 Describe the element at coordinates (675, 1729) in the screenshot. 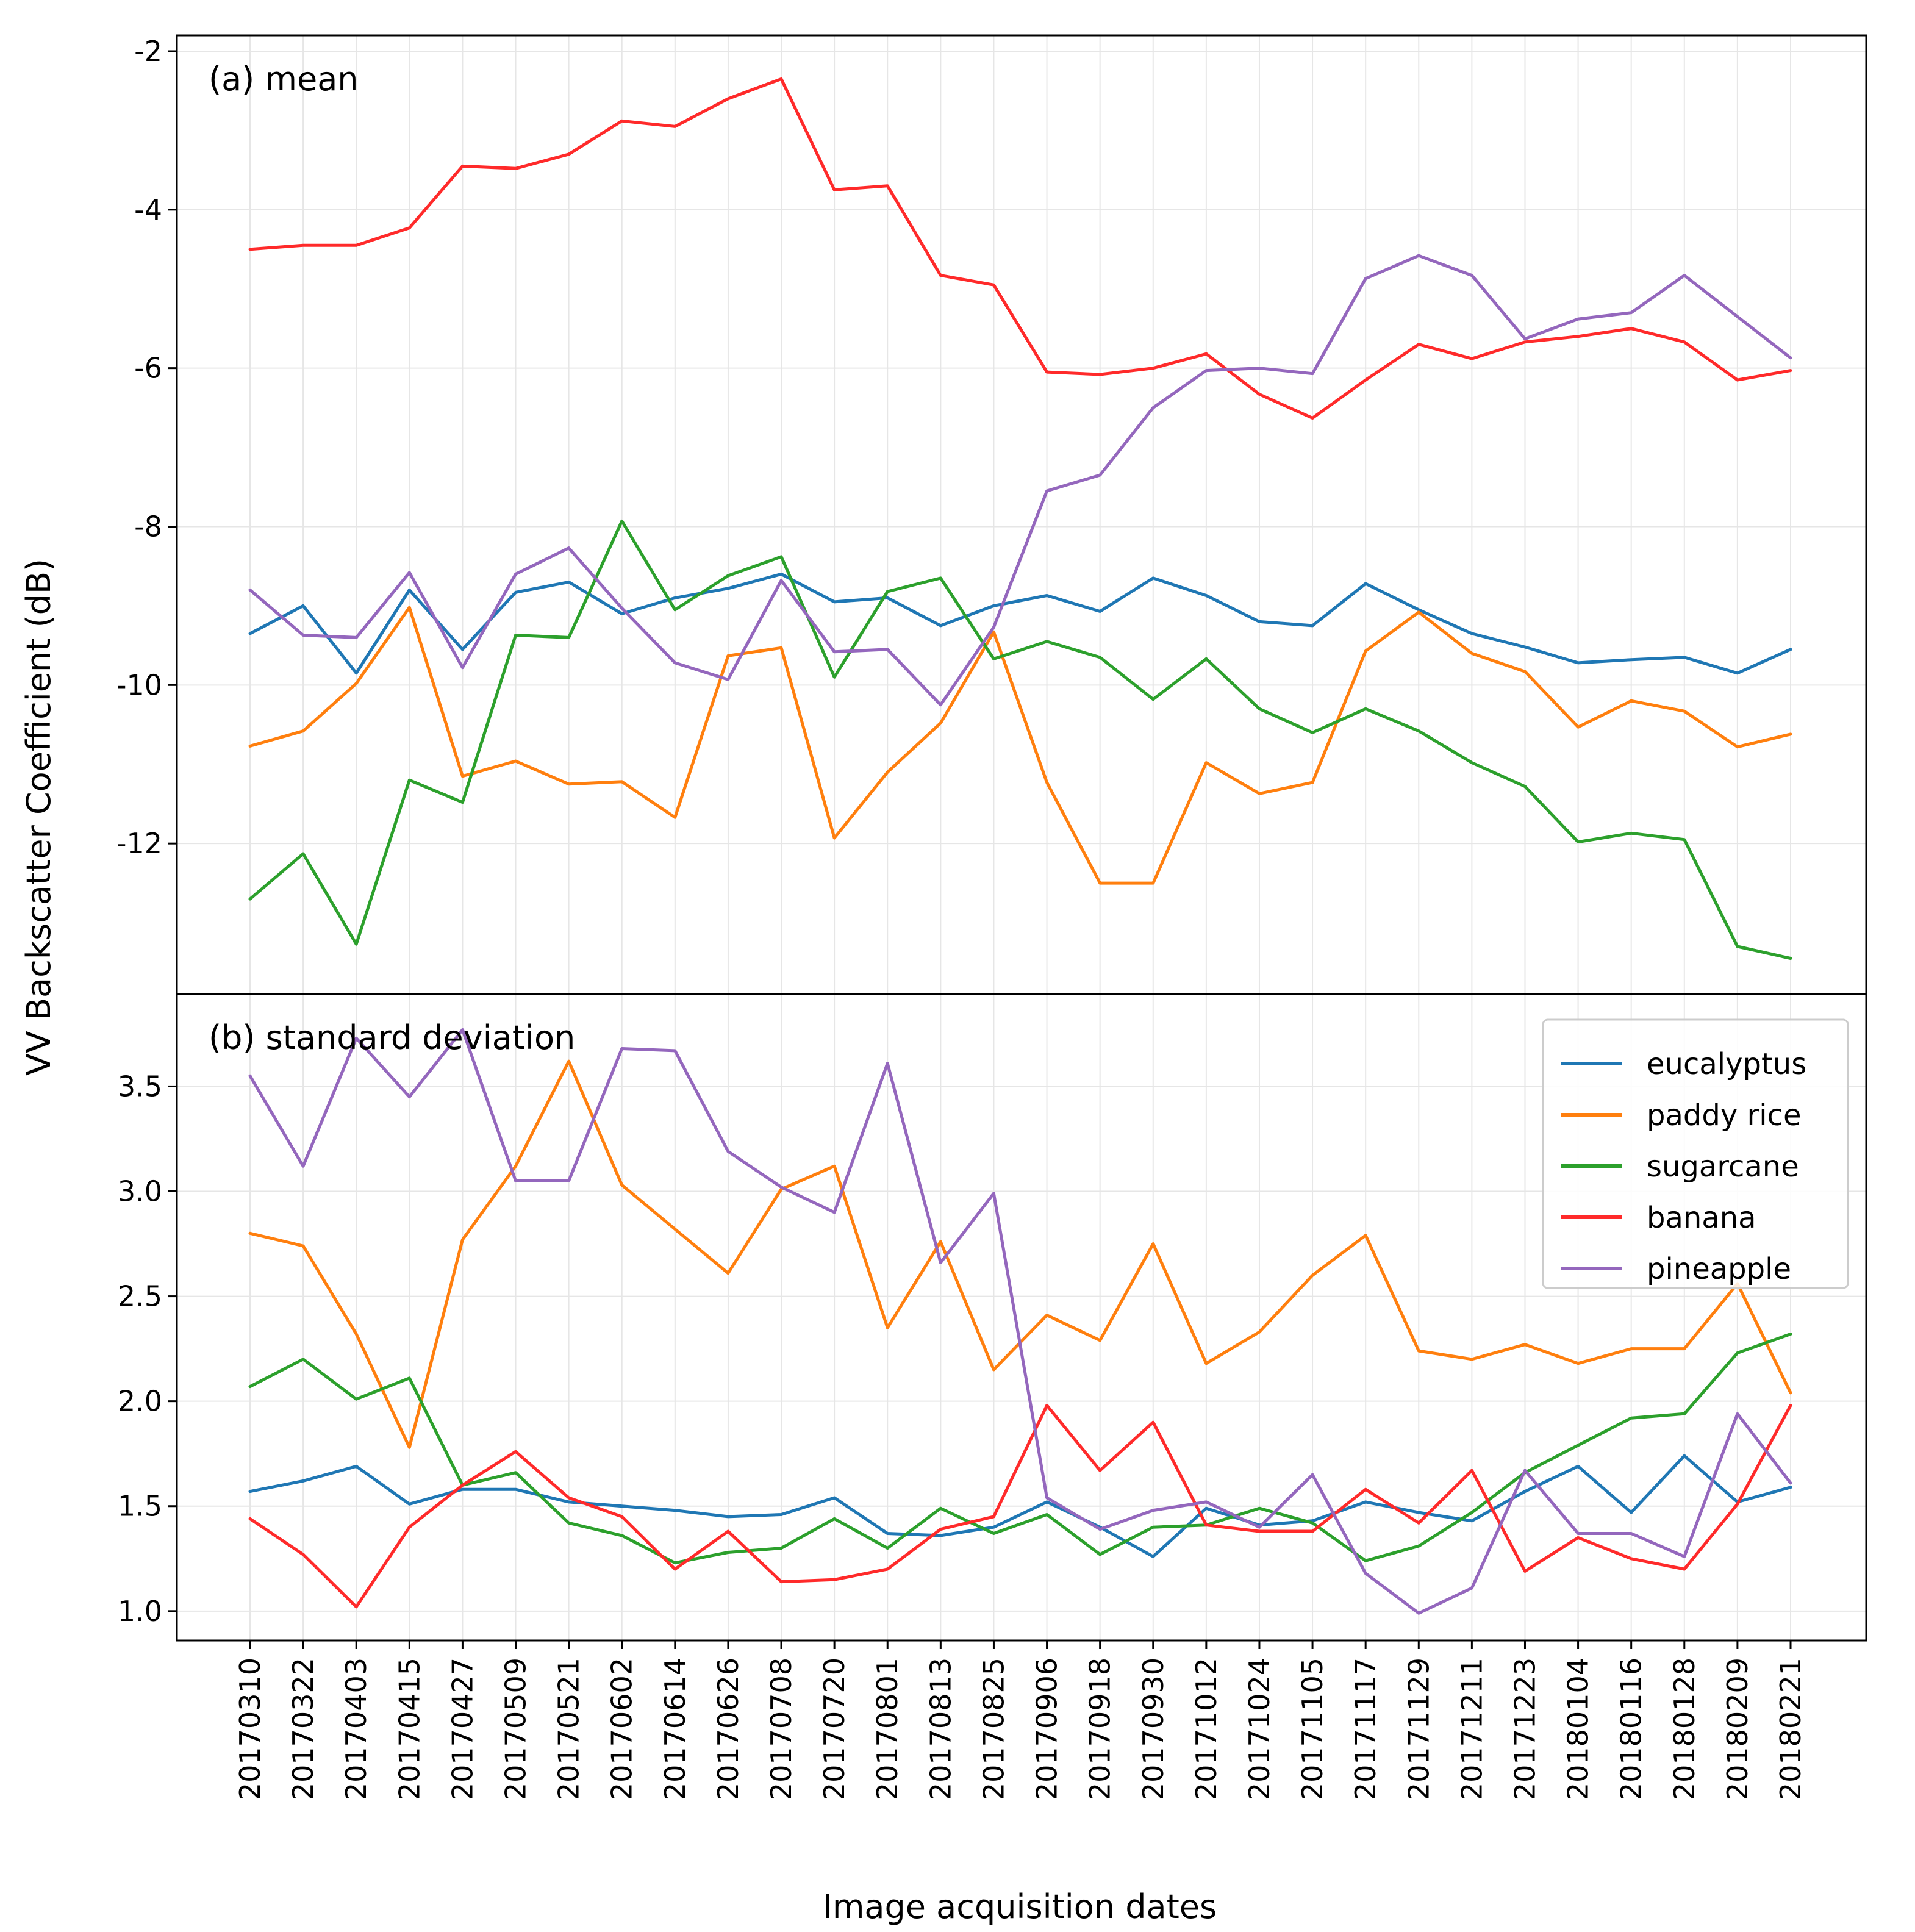

I see `x-tick-label: 20170614` at that location.